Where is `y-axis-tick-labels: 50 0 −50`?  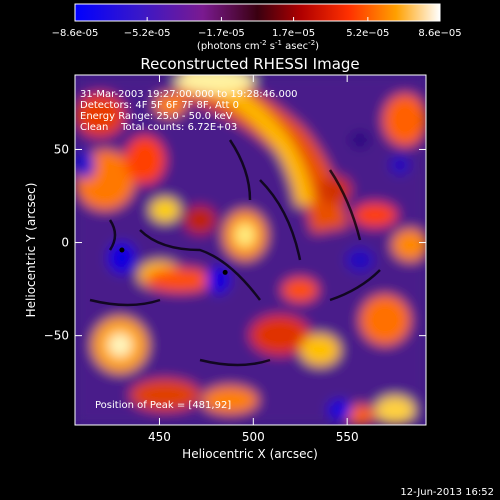
y-axis-tick-labels: 50 0 −50 is located at coordinates (56, 242).